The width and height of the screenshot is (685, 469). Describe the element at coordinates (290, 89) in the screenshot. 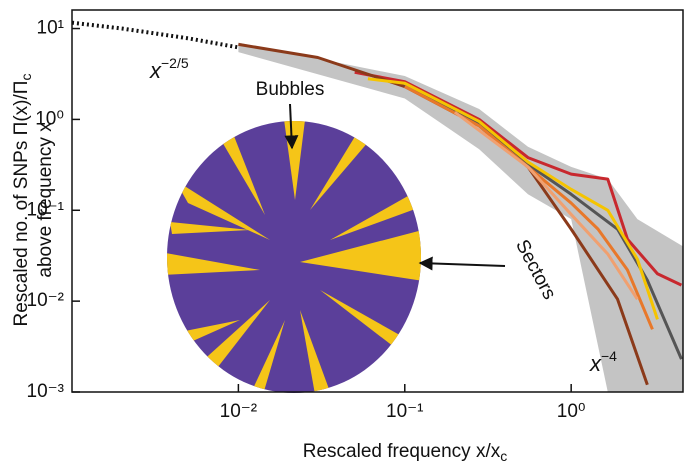

I see `annotation: Bubbles` at that location.